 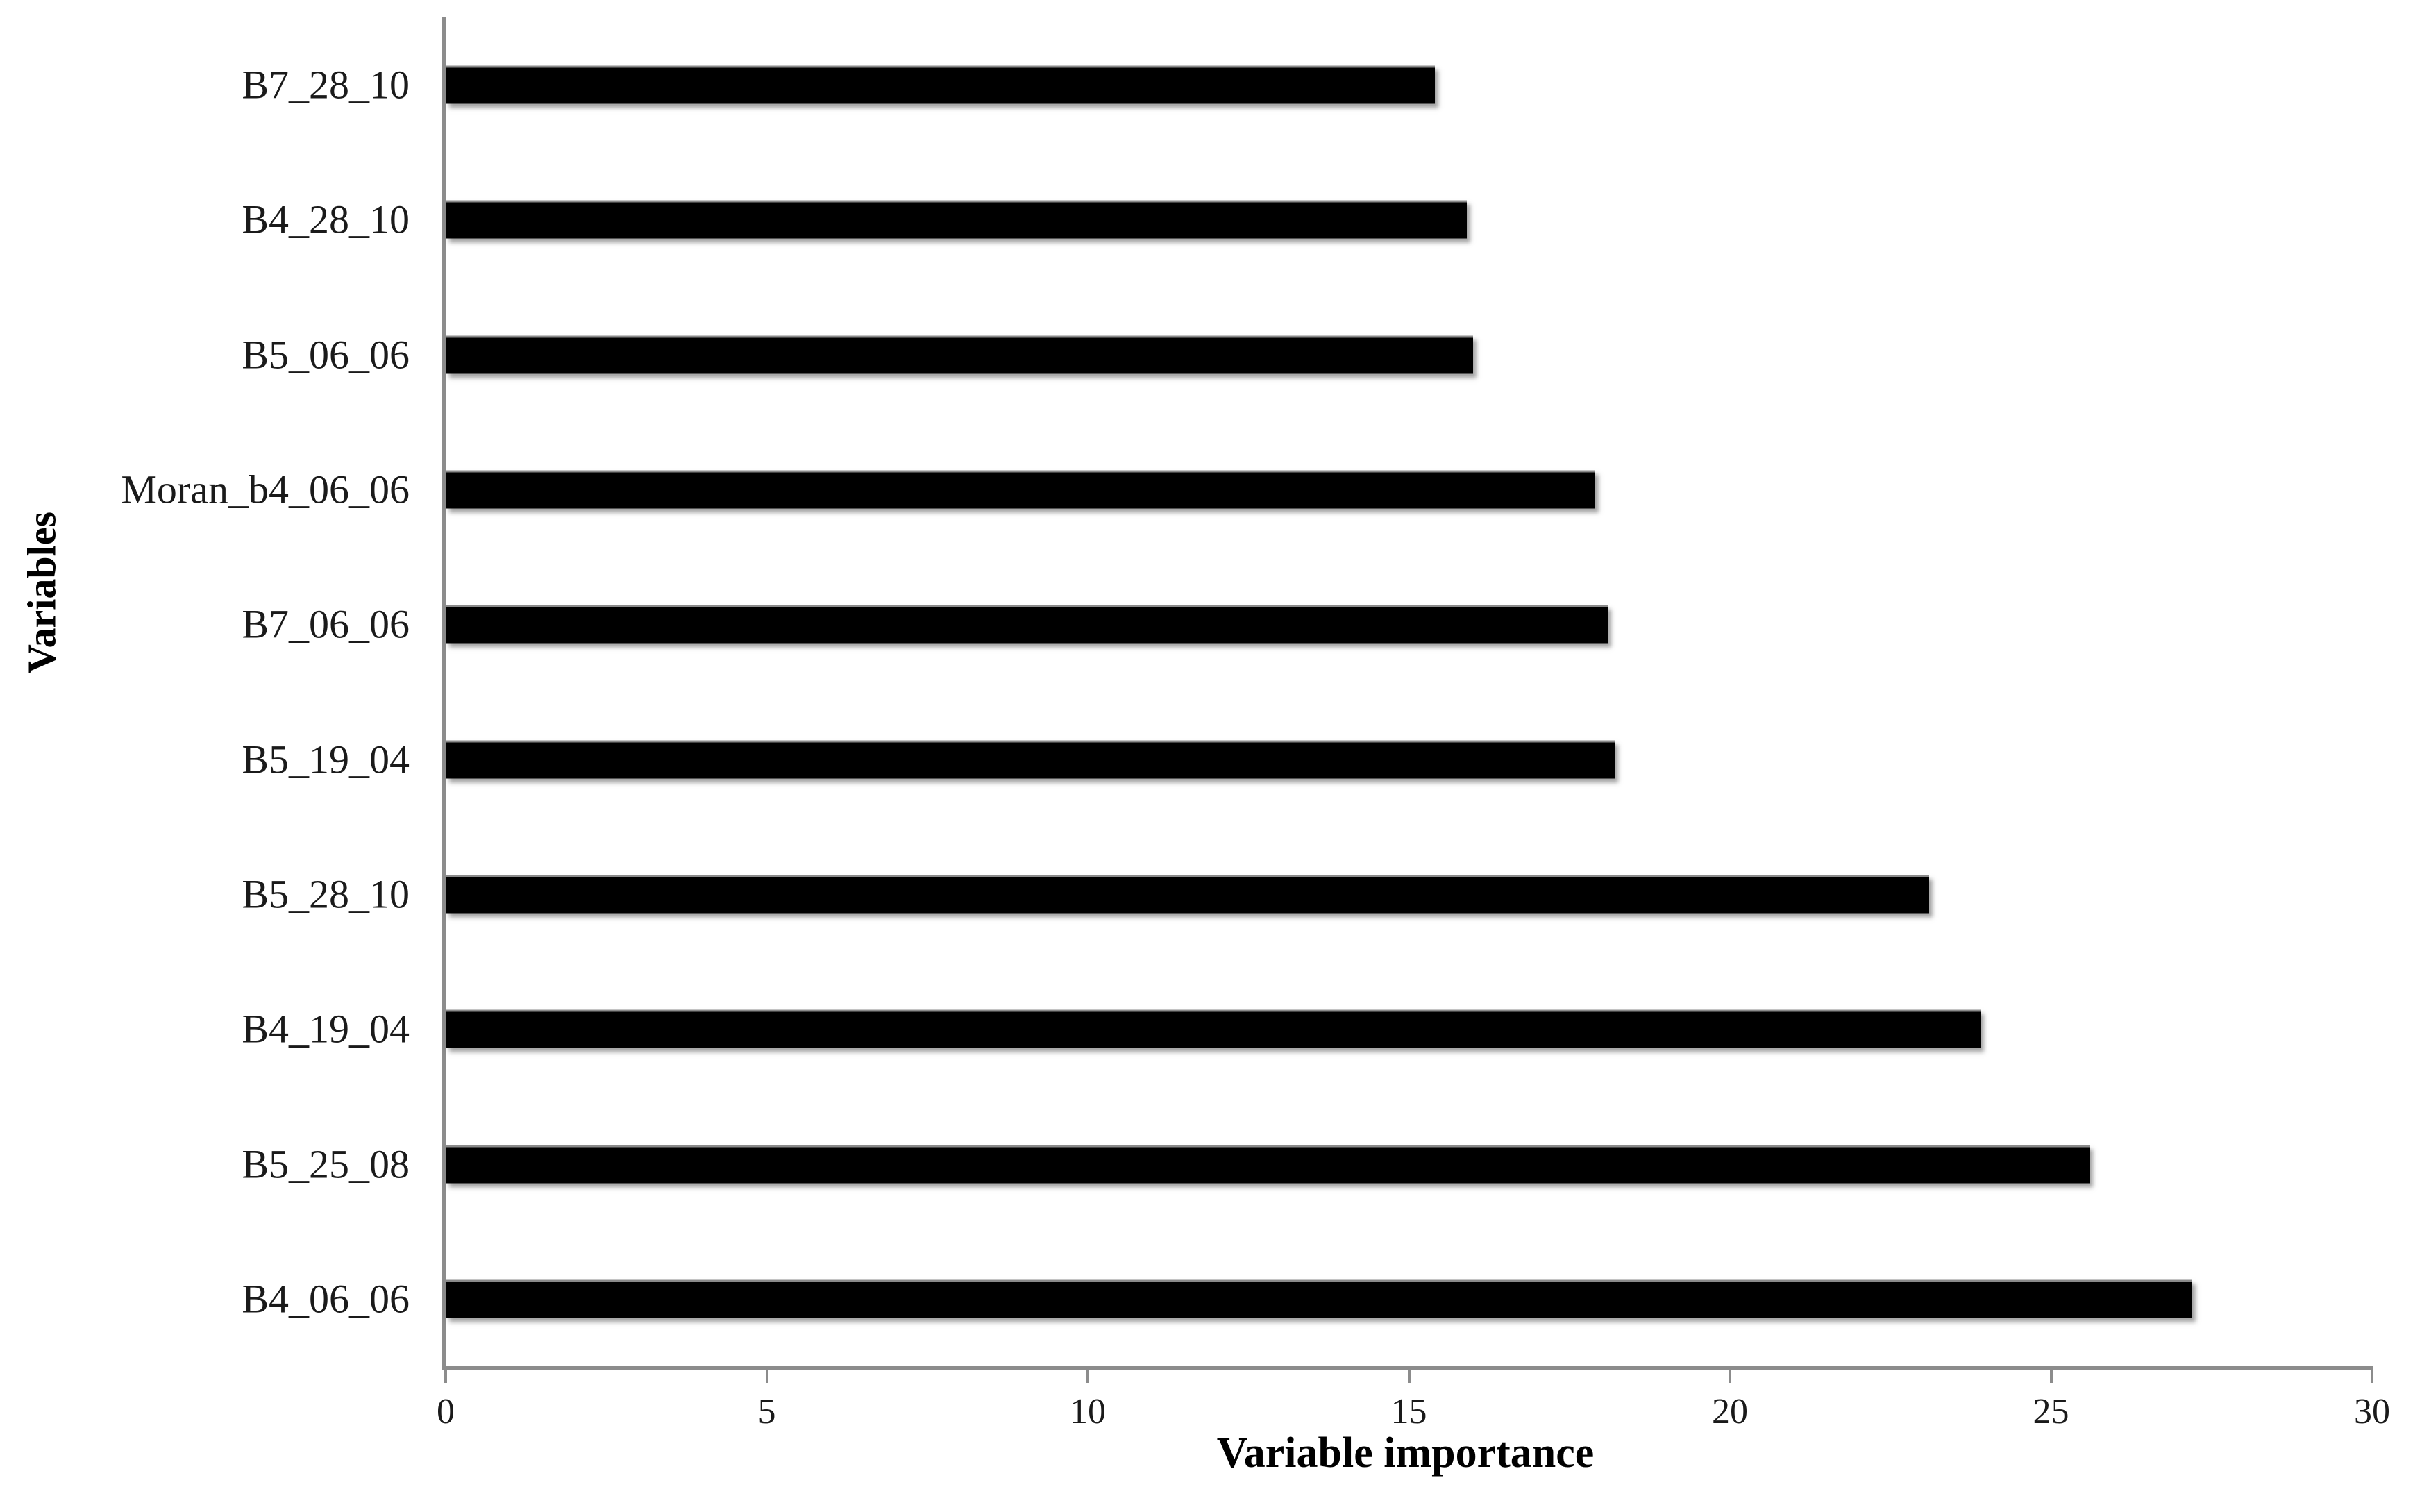 What do you see at coordinates (326, 1299) in the screenshot?
I see `category-label: B4_06_06` at bounding box center [326, 1299].